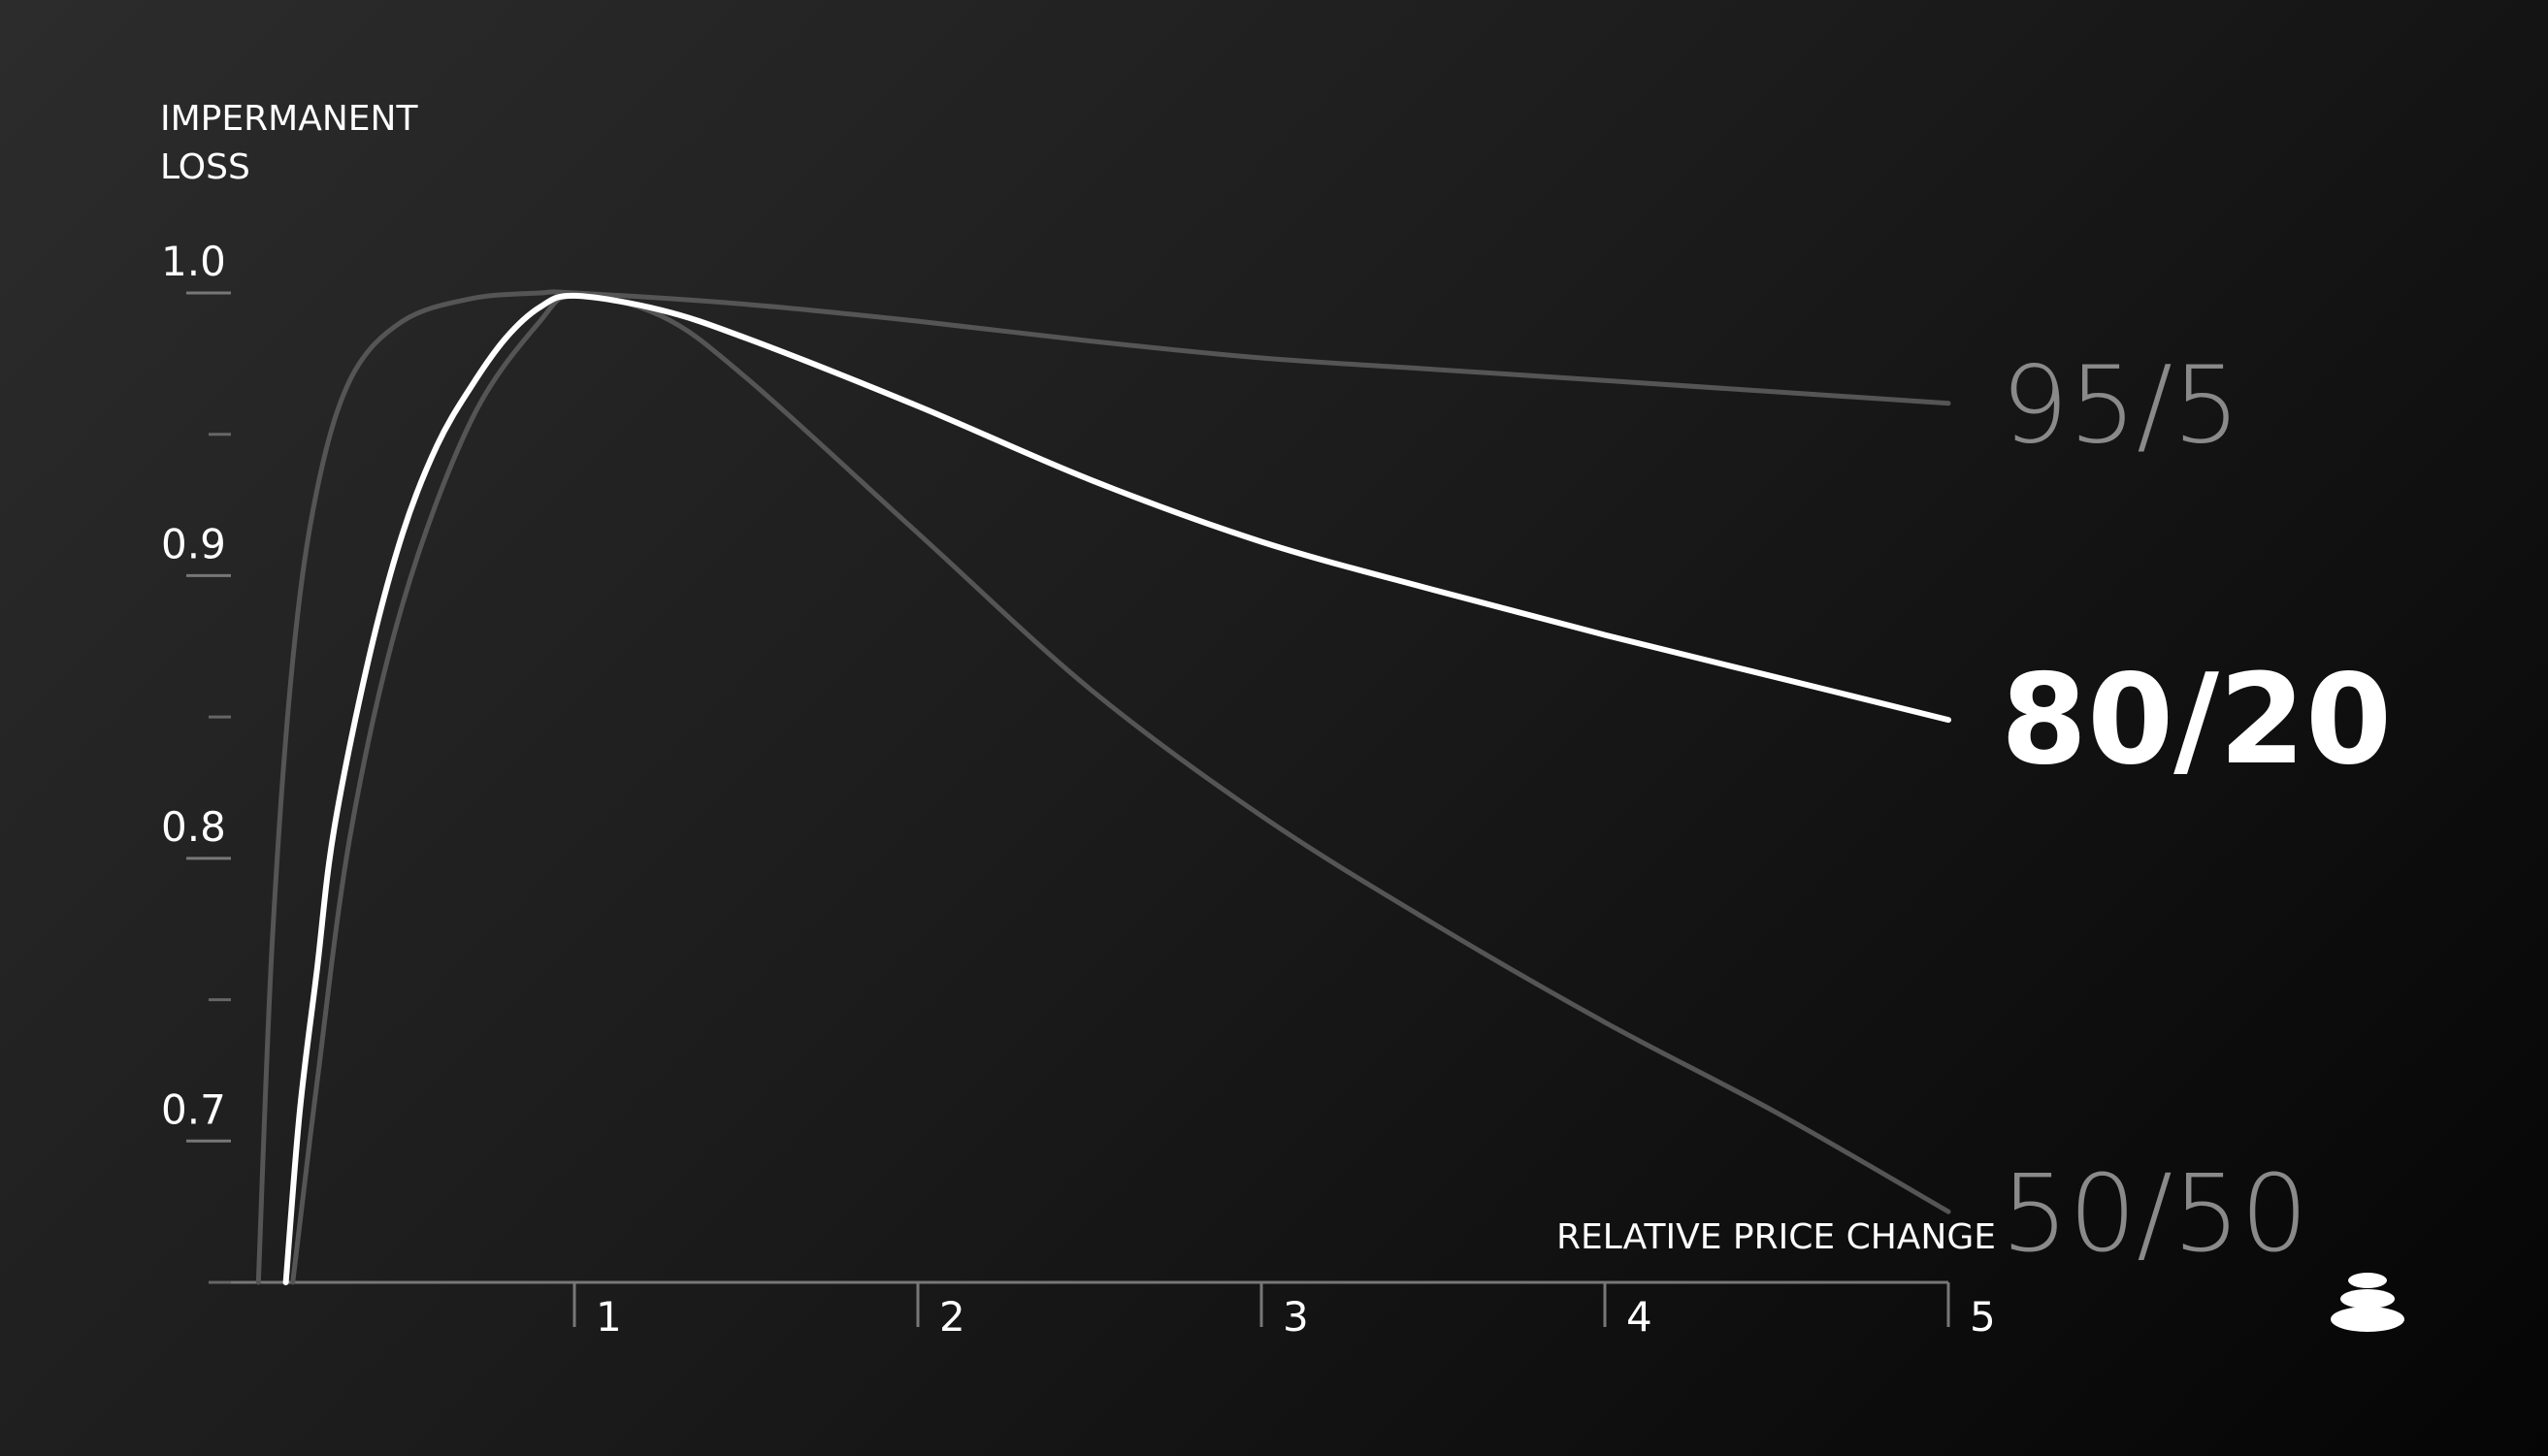 The height and width of the screenshot is (1456, 2548). Describe the element at coordinates (1776, 1237) in the screenshot. I see `x-axis-label: RELATIVE PRICE CHANGE` at that location.